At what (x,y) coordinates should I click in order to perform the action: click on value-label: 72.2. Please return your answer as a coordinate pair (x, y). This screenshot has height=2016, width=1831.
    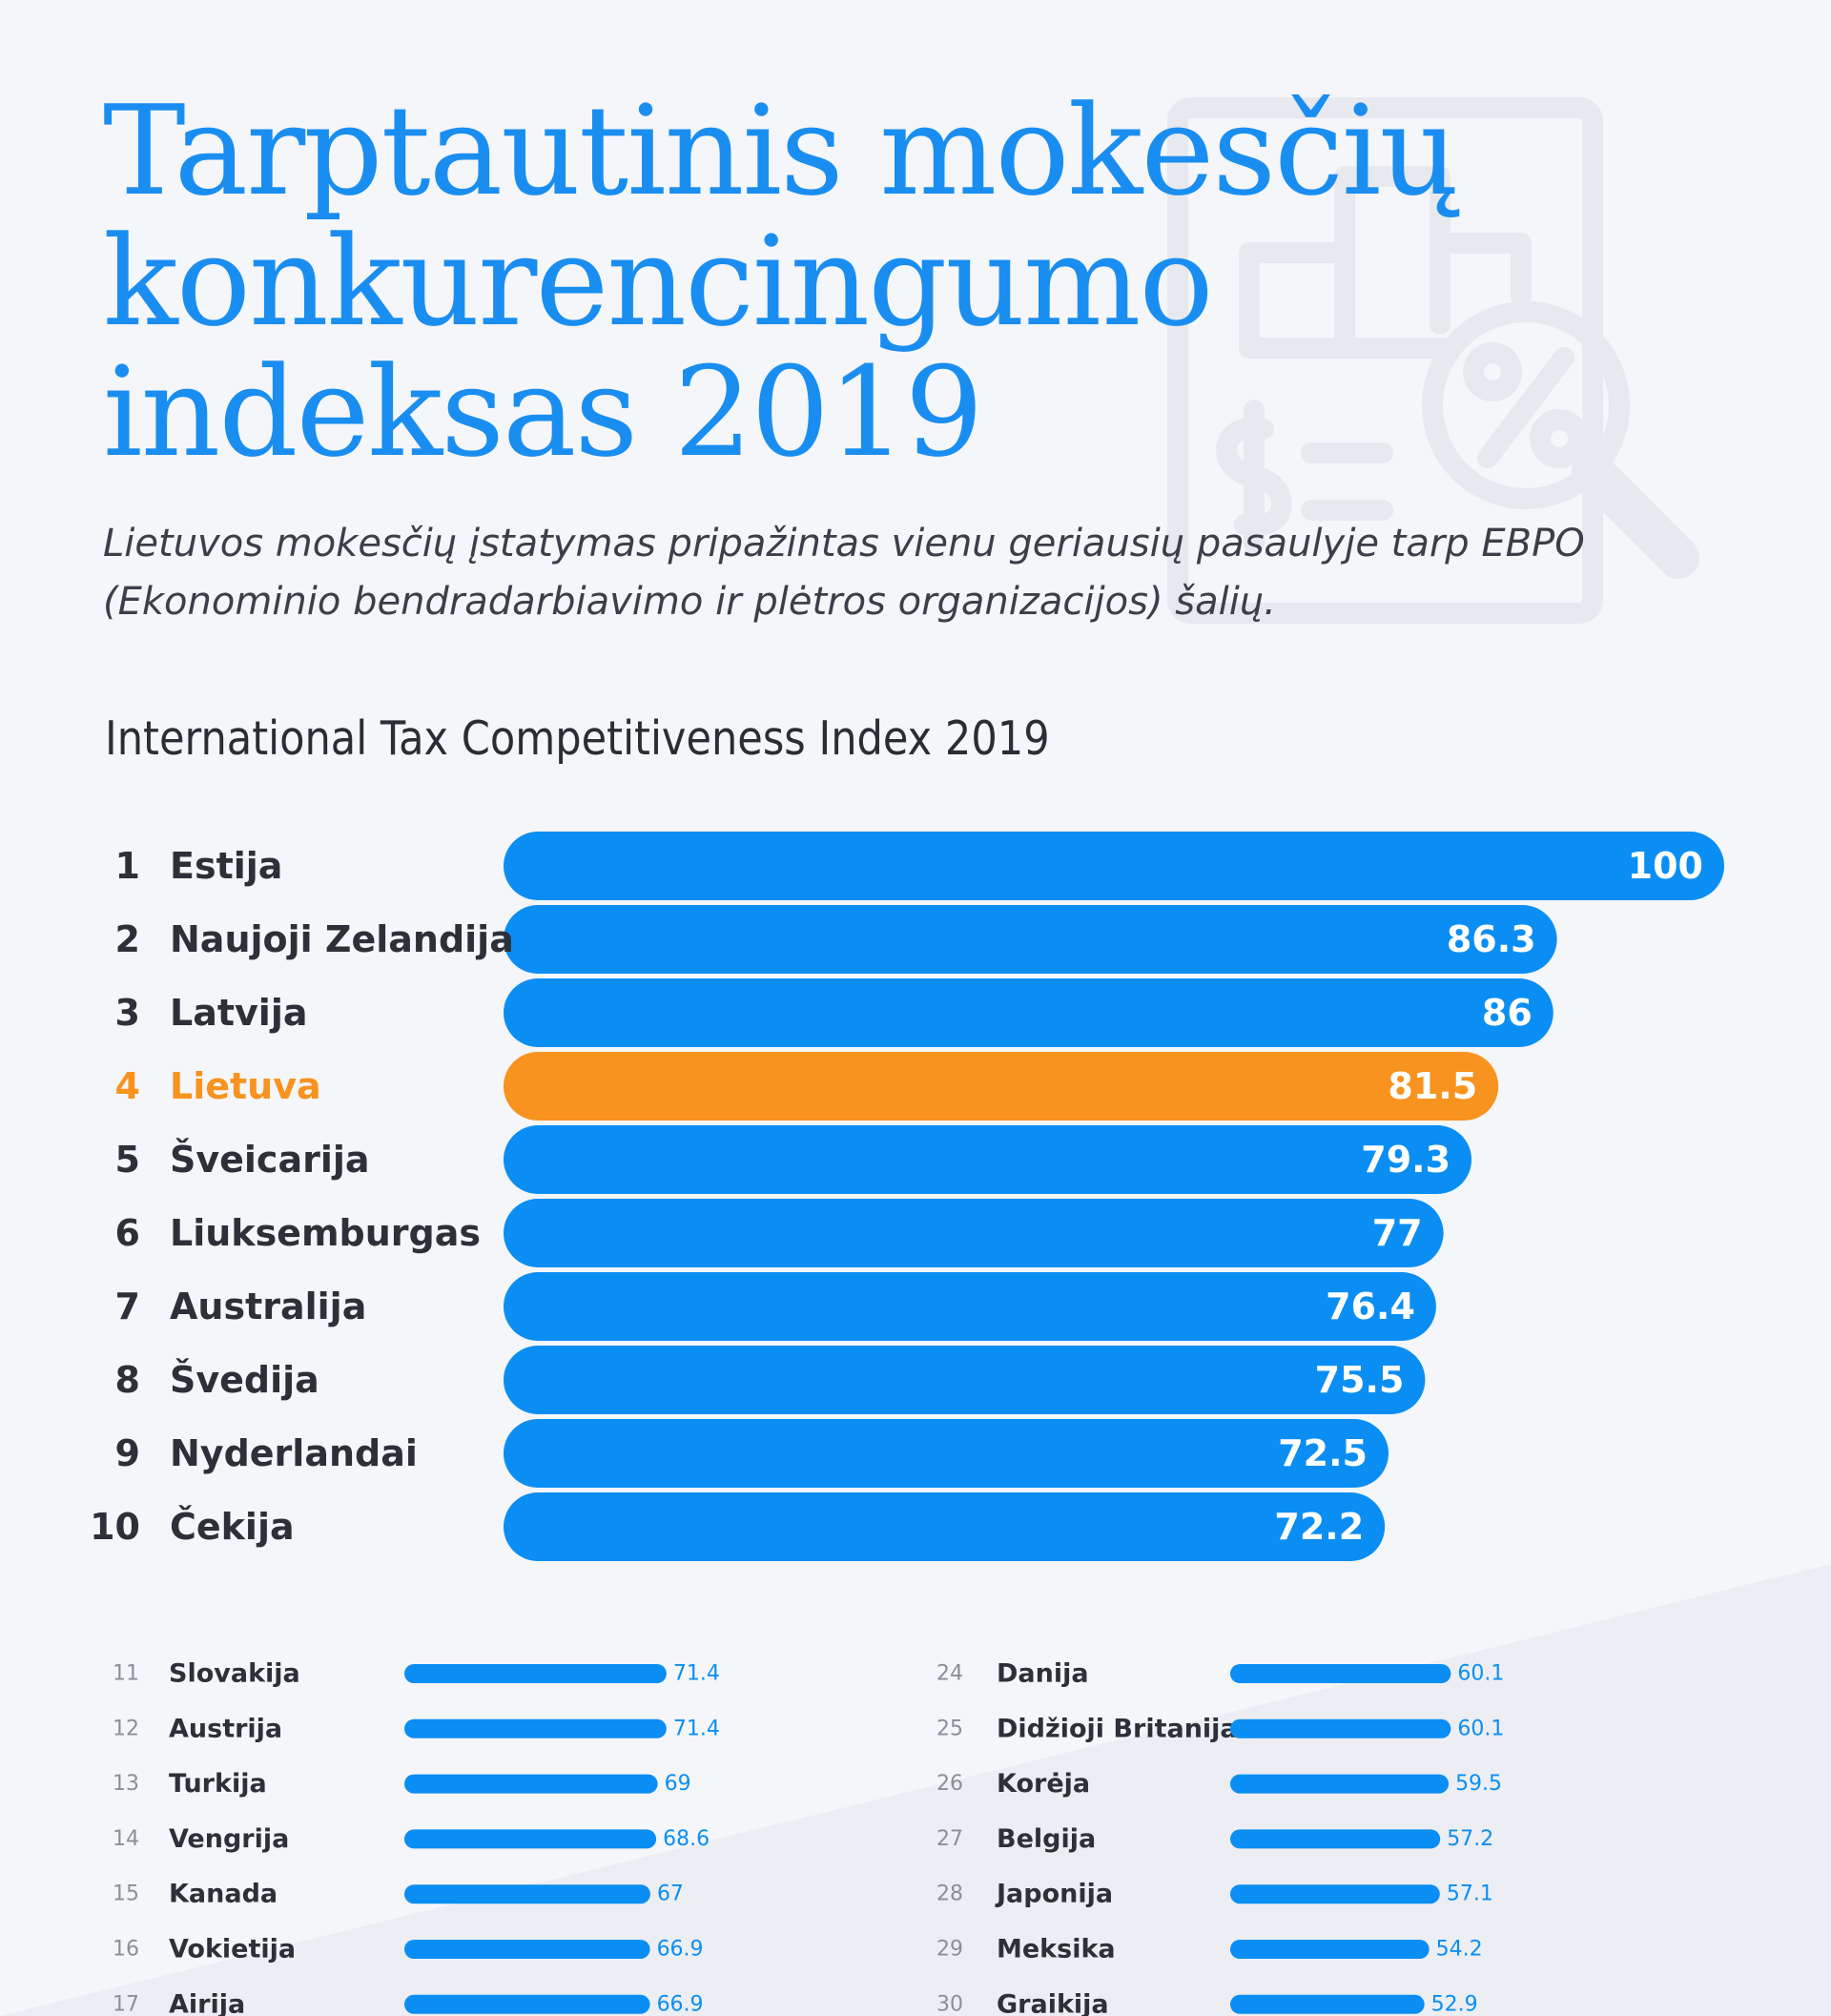
    Looking at the image, I should click on (1319, 1527).